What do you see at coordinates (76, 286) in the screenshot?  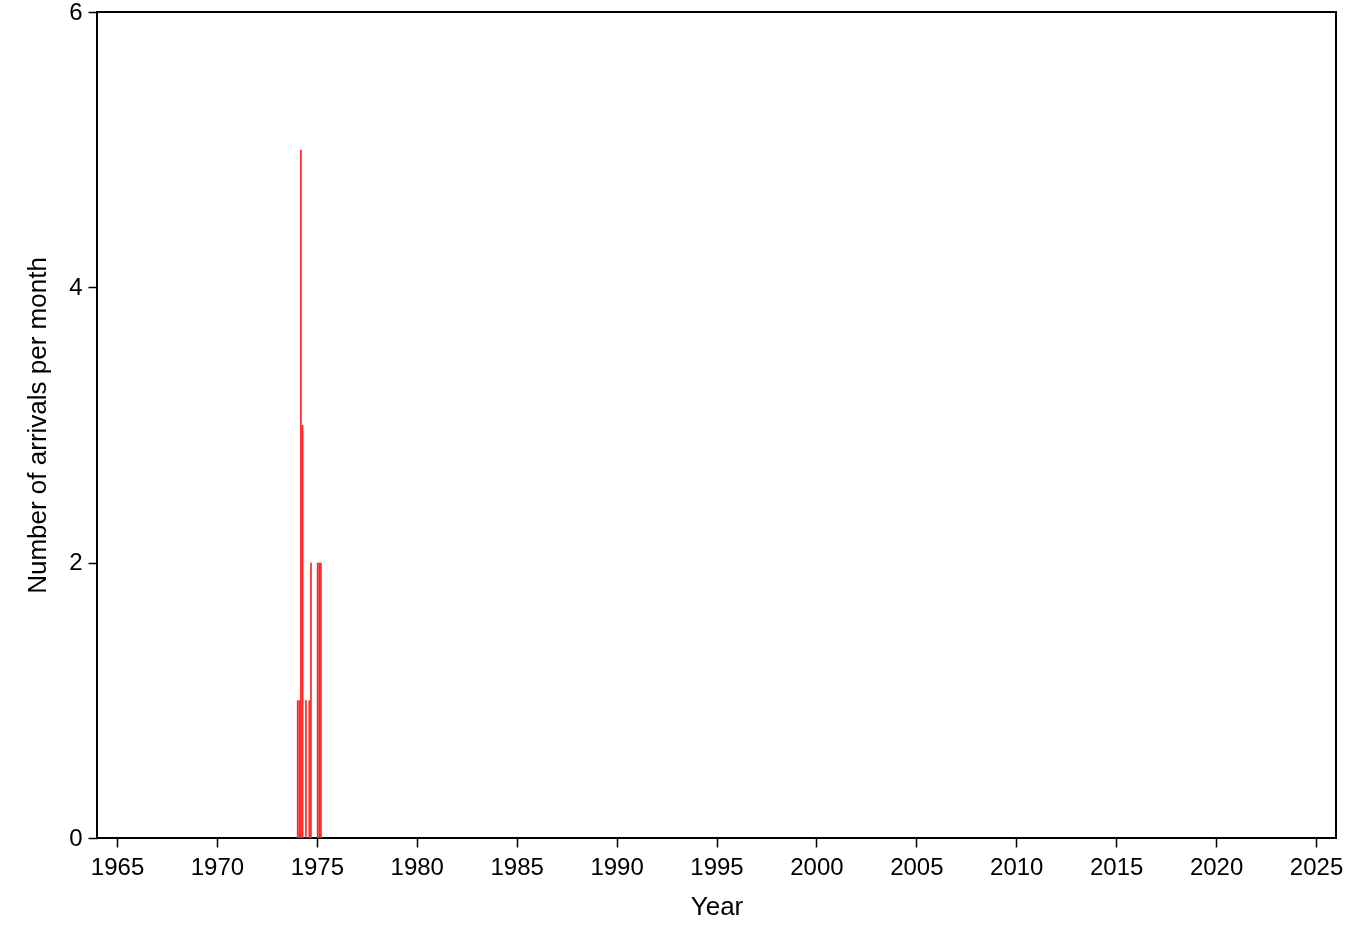 I see `y-tick-label: 4` at bounding box center [76, 286].